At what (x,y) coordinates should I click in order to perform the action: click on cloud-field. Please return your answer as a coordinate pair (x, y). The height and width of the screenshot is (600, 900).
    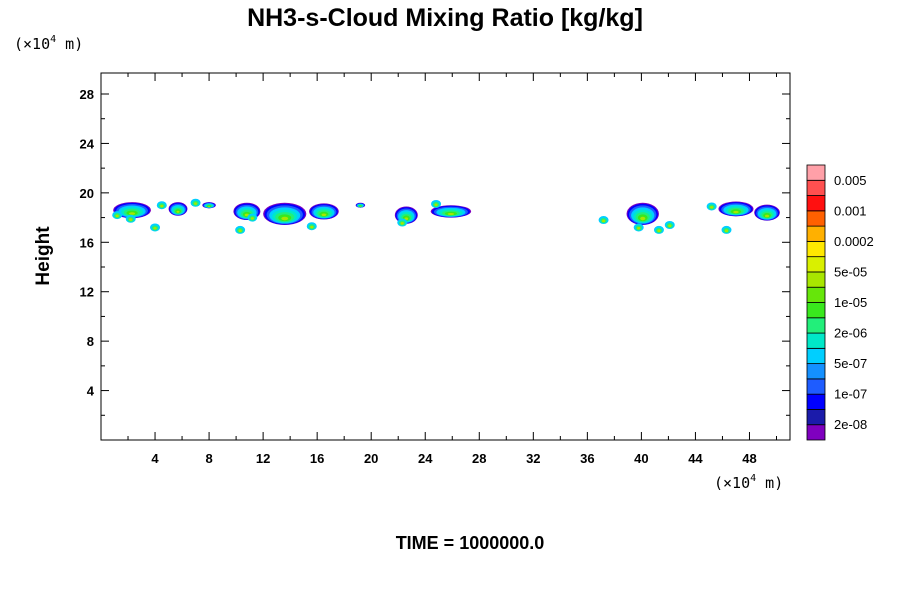
    Looking at the image, I should click on (446, 216).